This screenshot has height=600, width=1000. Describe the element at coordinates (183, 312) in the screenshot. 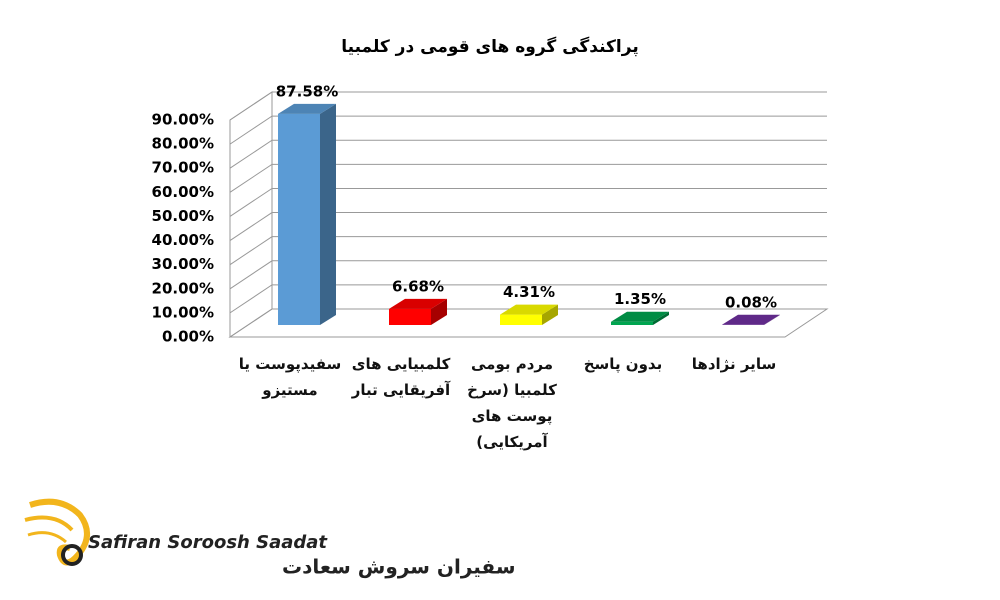

I see `y-tick-label: 10.00%` at that location.